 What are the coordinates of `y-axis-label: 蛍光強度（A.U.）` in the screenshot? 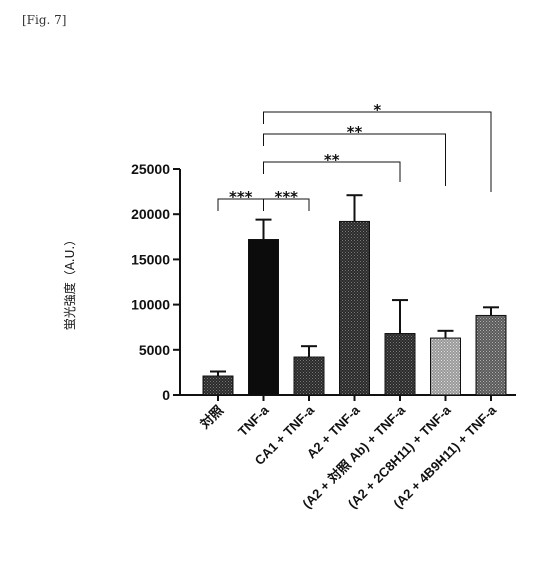 It's located at (69, 282).